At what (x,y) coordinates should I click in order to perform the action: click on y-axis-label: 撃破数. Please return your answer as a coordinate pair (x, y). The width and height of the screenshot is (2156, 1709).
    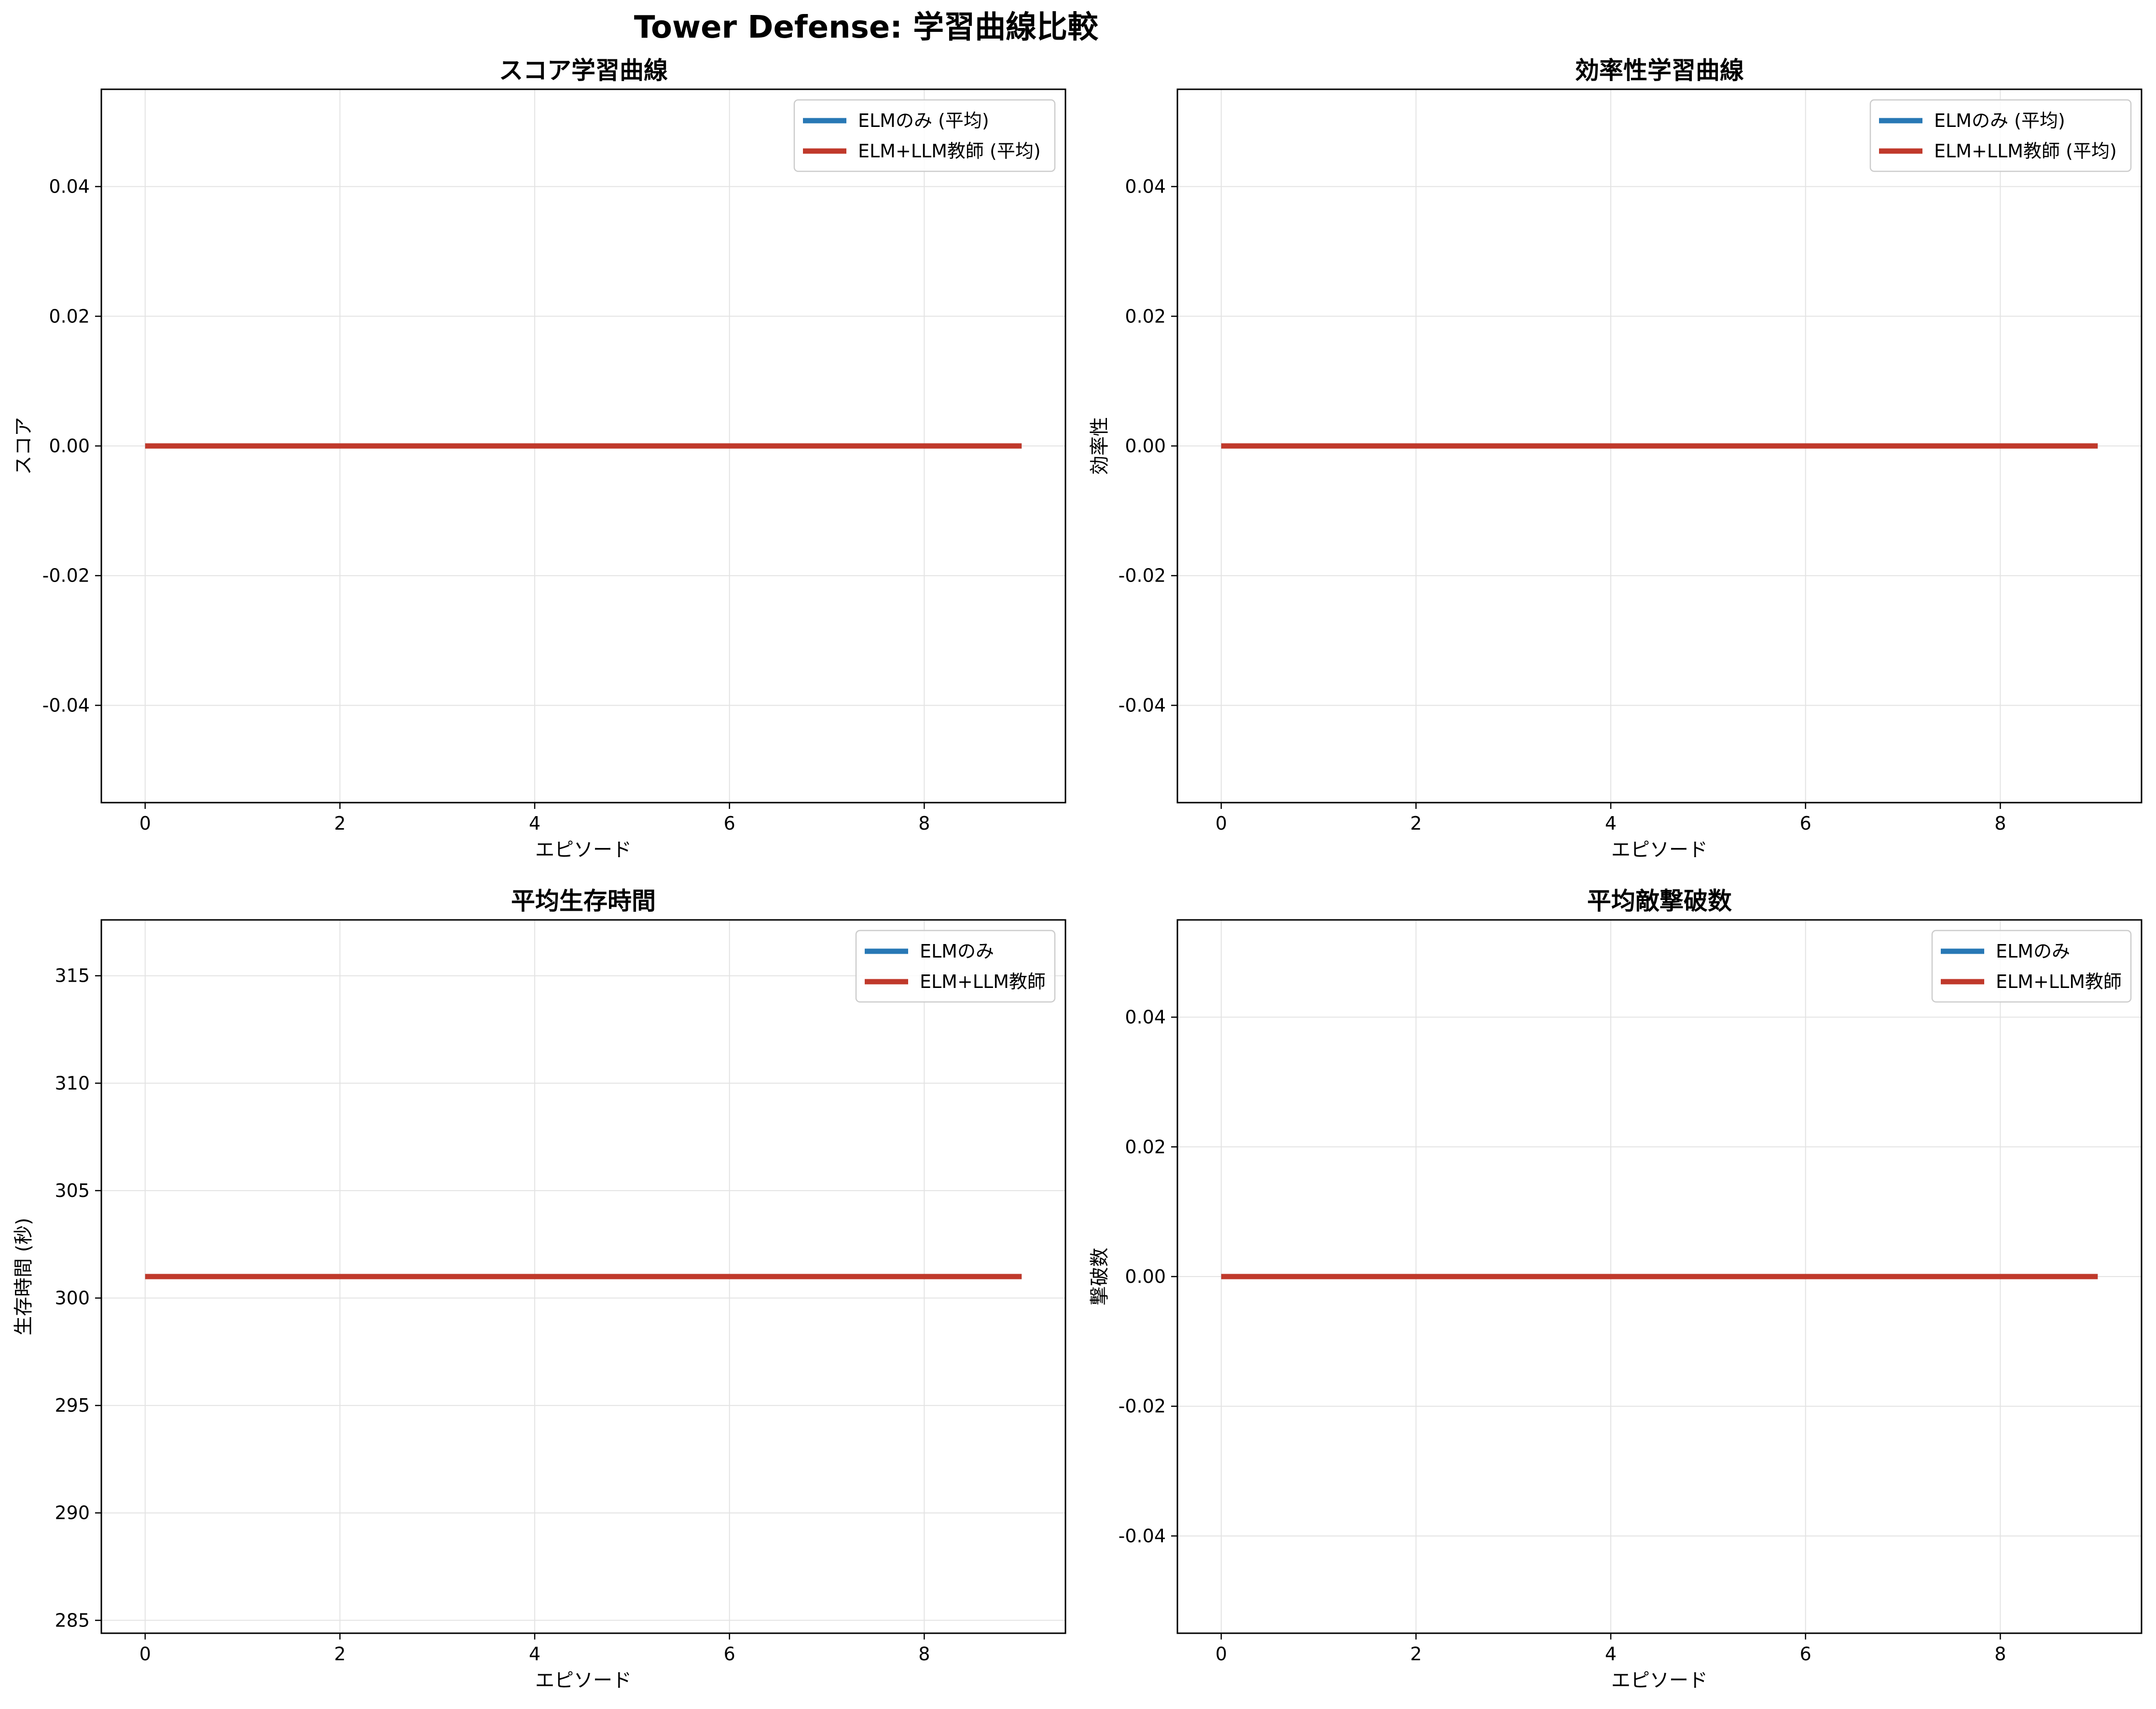
    Looking at the image, I should click on (1100, 1277).